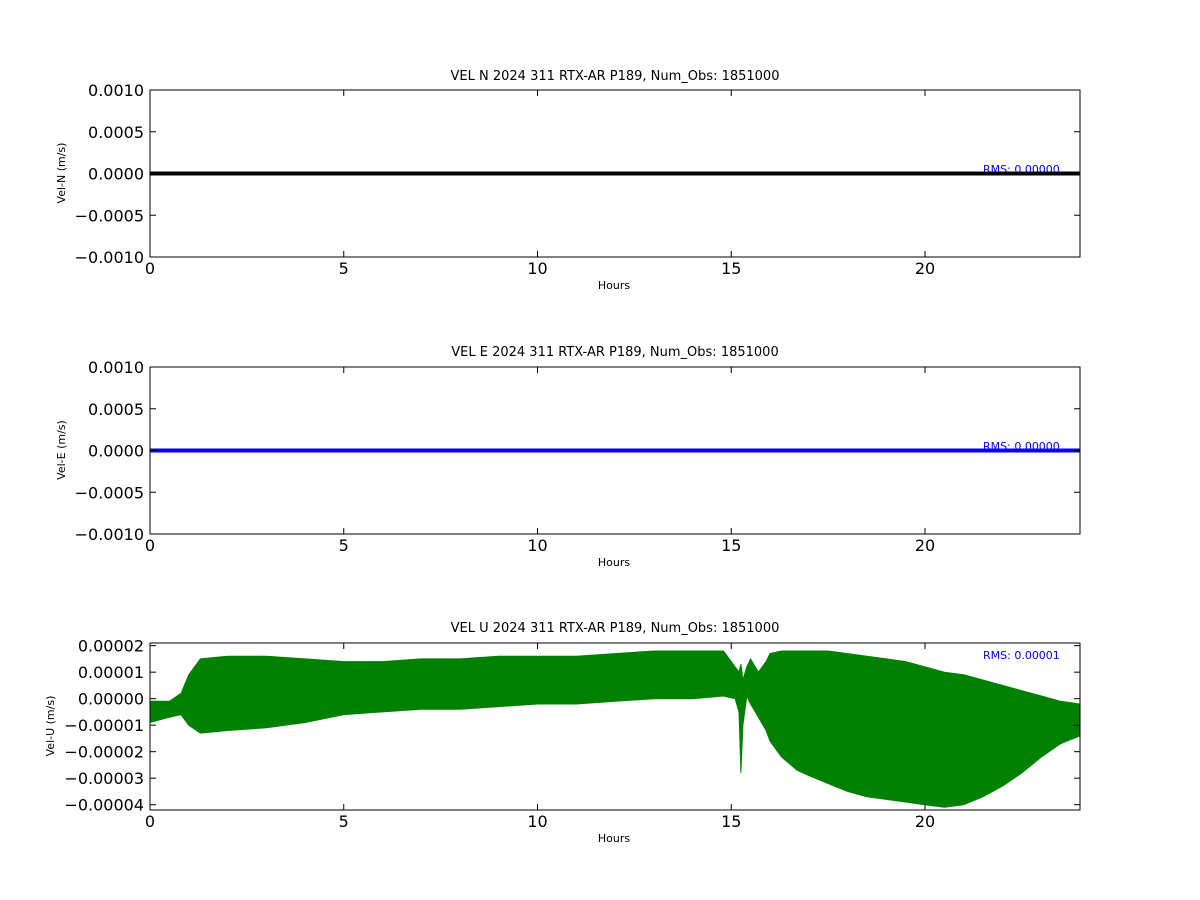 The height and width of the screenshot is (900, 1200). What do you see at coordinates (104, 805) in the screenshot?
I see `y-tick-label: −0.00004` at bounding box center [104, 805].